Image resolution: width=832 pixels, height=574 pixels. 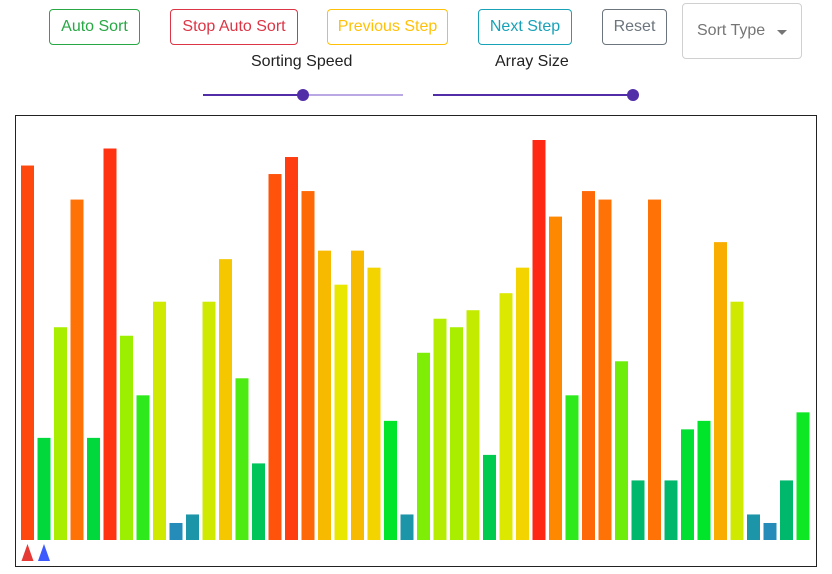 I want to click on reset-button: Reset, so click(x=634, y=27).